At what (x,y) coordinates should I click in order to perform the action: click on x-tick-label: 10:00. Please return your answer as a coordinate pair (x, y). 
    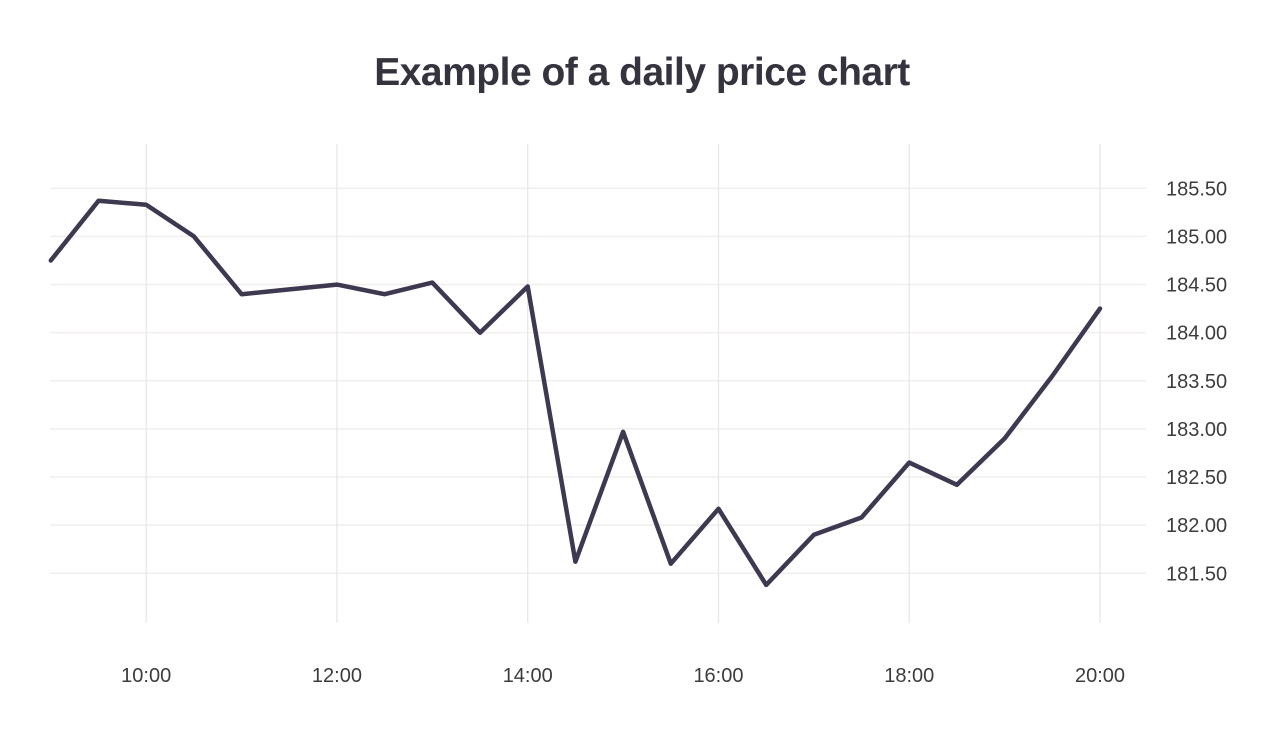
    Looking at the image, I should click on (146, 676).